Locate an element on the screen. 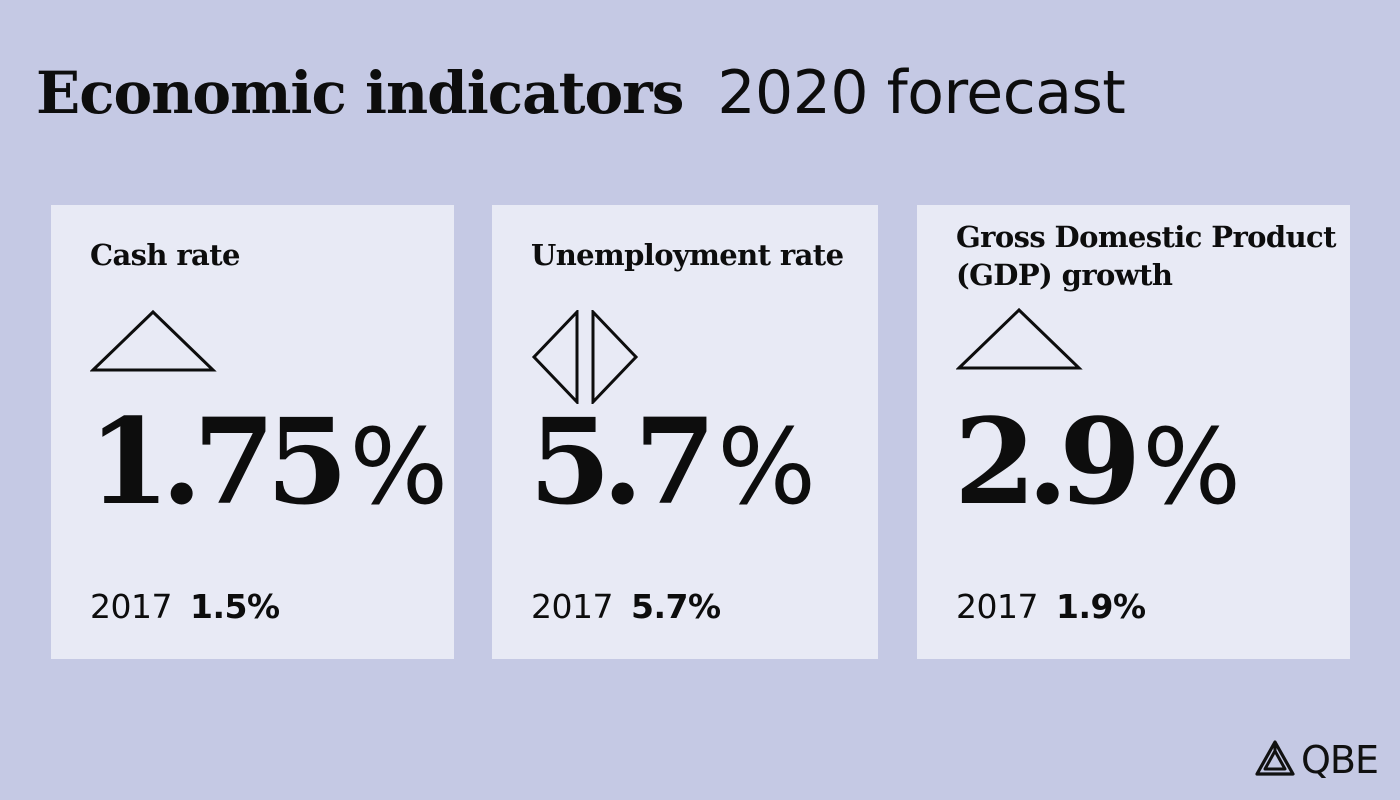 The width and height of the screenshot is (1400, 800). indicator-value: 2.9% is located at coordinates (1097, 462).